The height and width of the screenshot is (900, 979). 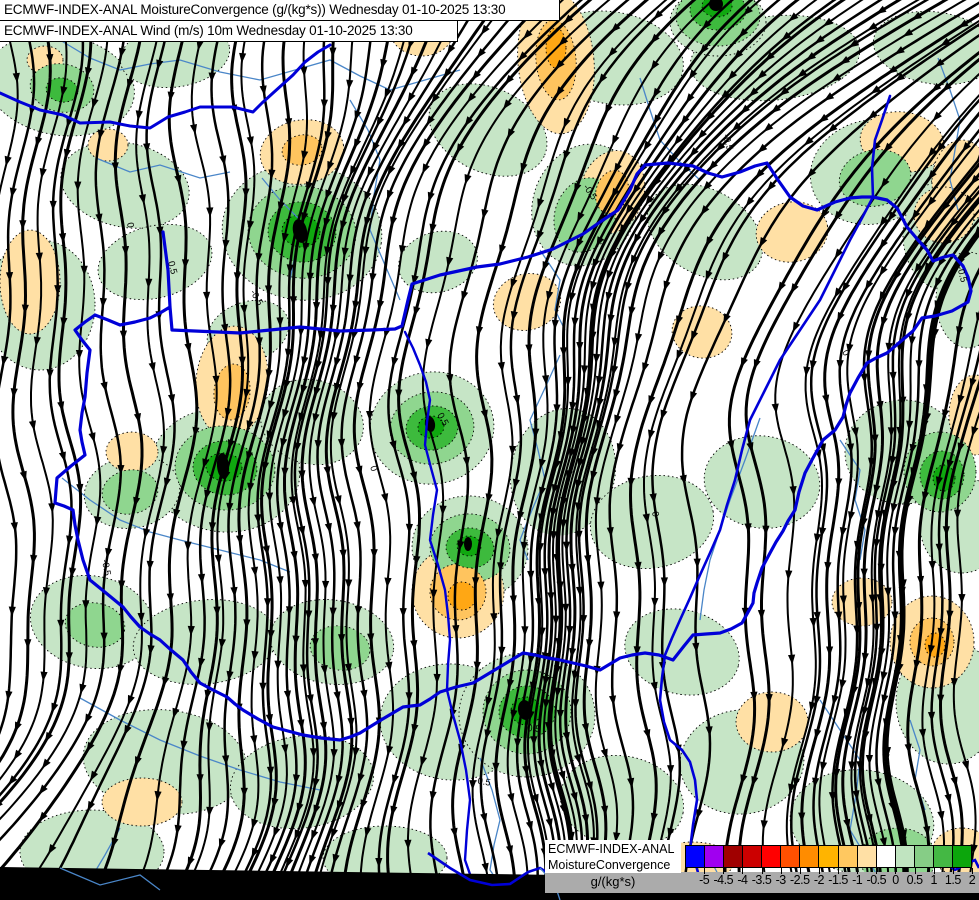 I want to click on legend-tick-label: -4, so click(x=742, y=880).